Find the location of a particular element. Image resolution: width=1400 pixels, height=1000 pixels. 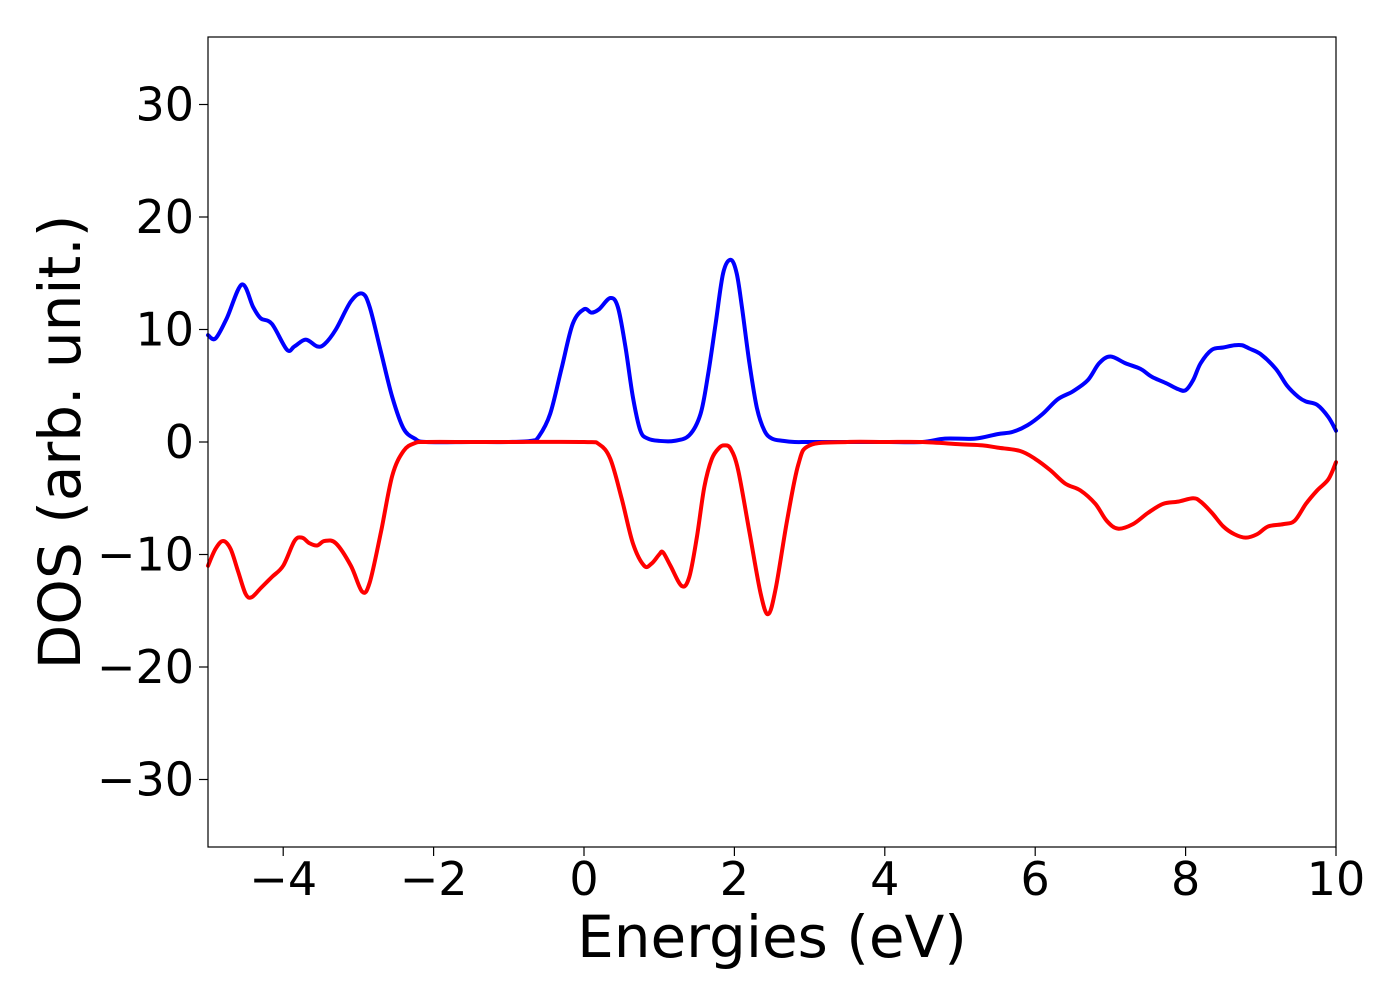

x-tick-label: 2 is located at coordinates (734, 879).